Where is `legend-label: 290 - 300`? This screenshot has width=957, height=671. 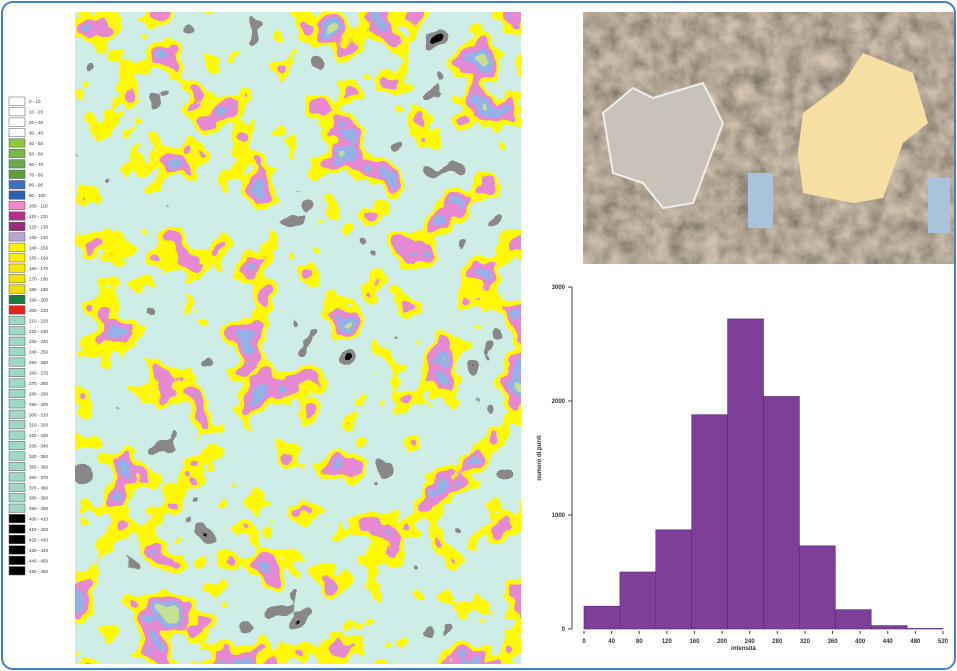 legend-label: 290 - 300 is located at coordinates (39, 404).